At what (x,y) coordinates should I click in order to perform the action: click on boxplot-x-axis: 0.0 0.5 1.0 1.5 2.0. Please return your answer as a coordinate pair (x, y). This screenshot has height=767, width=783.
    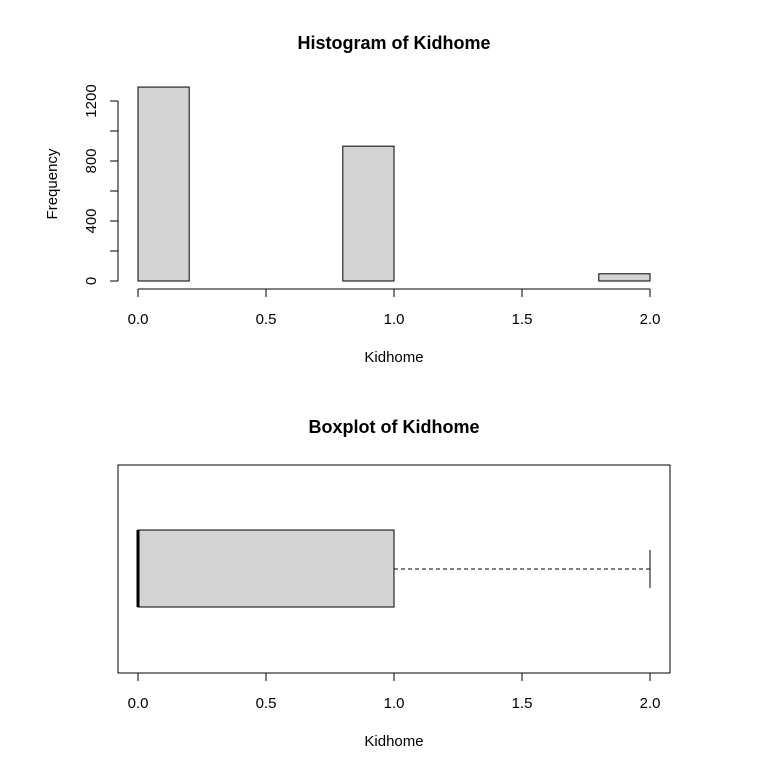
    Looking at the image, I should click on (394, 692).